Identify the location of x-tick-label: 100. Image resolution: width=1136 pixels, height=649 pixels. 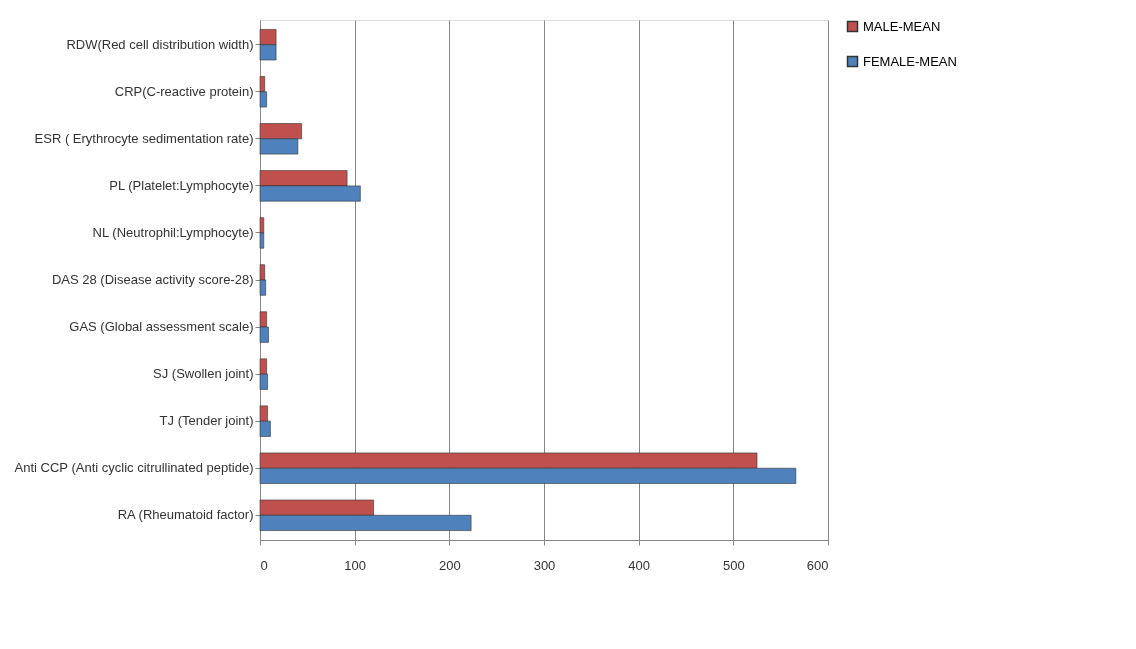
(355, 565).